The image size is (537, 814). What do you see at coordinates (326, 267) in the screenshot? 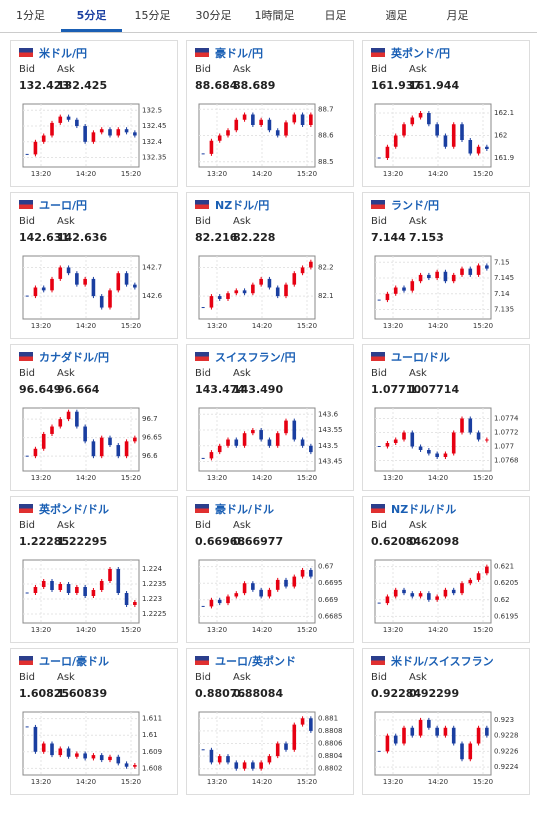
I see `y-tick-label: 82.2` at bounding box center [326, 267].